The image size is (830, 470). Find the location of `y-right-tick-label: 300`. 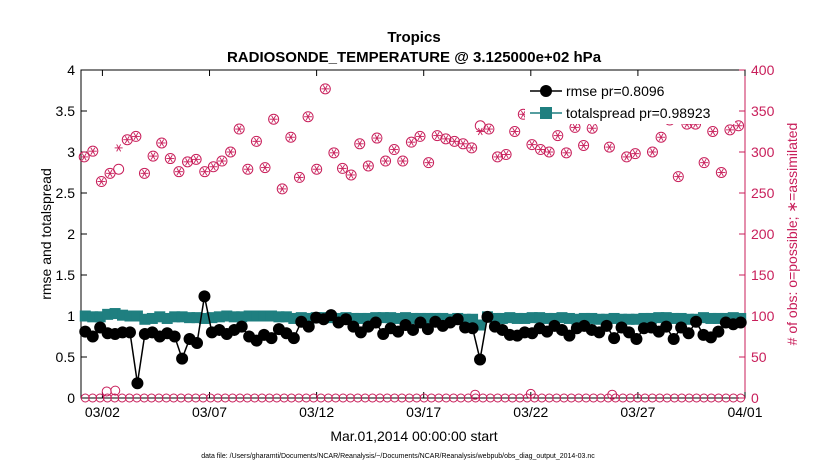

y-right-tick-label: 300 is located at coordinates (763, 152).